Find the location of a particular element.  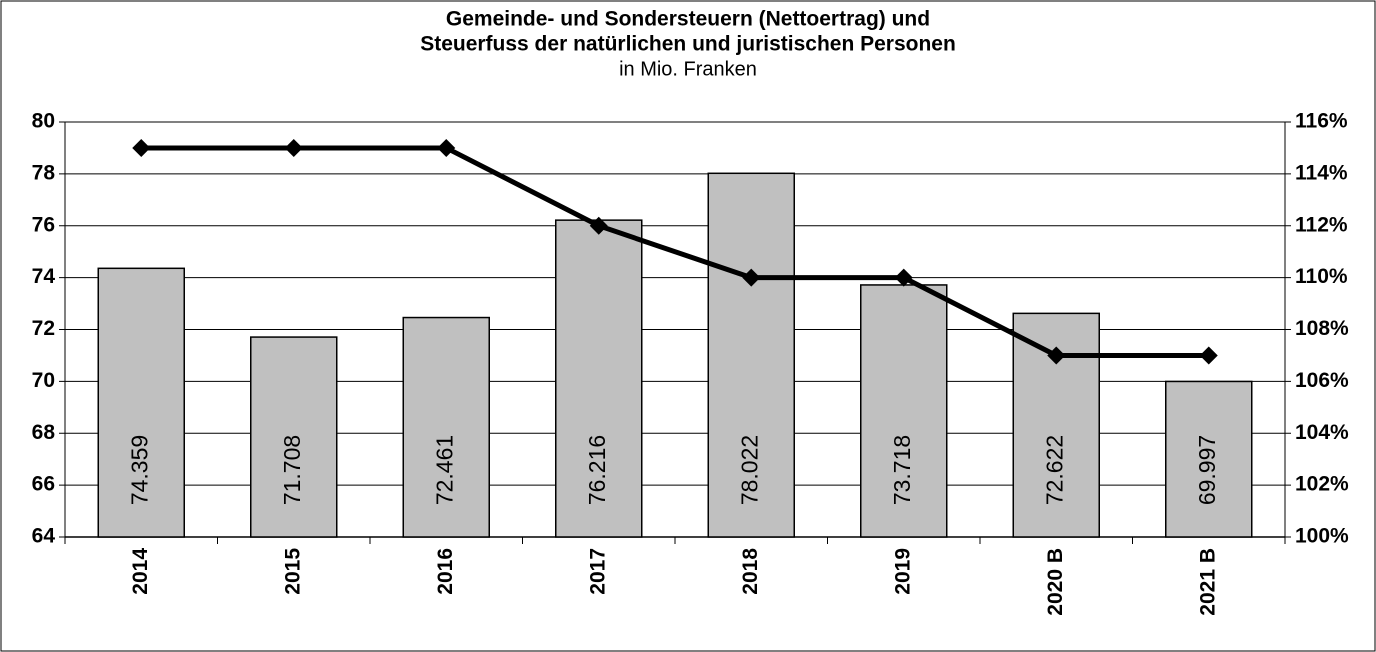

y2-tick-label: 100% is located at coordinates (1322, 536).